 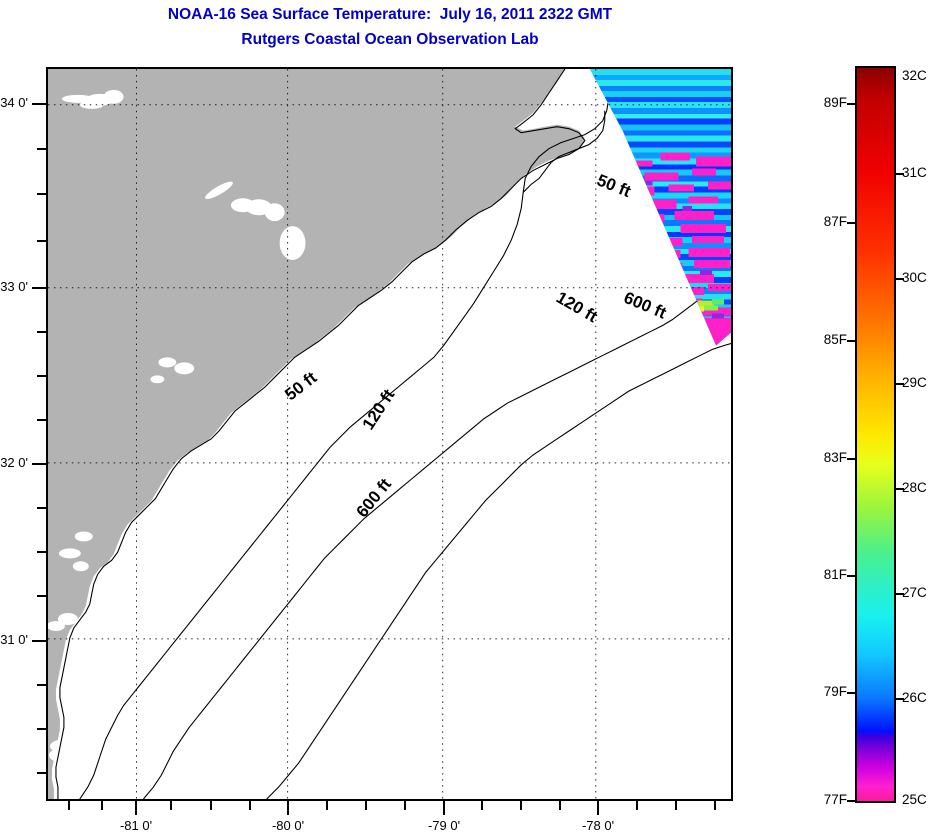 What do you see at coordinates (914, 172) in the screenshot?
I see `cb-label-c: 31C` at bounding box center [914, 172].